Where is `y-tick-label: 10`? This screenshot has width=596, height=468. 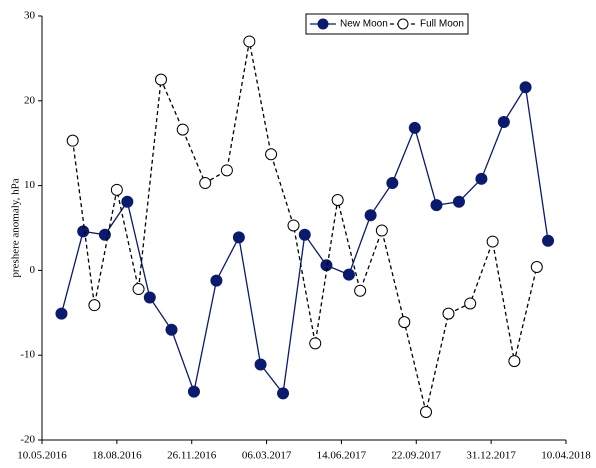
y-tick-label: 10 is located at coordinates (30, 185).